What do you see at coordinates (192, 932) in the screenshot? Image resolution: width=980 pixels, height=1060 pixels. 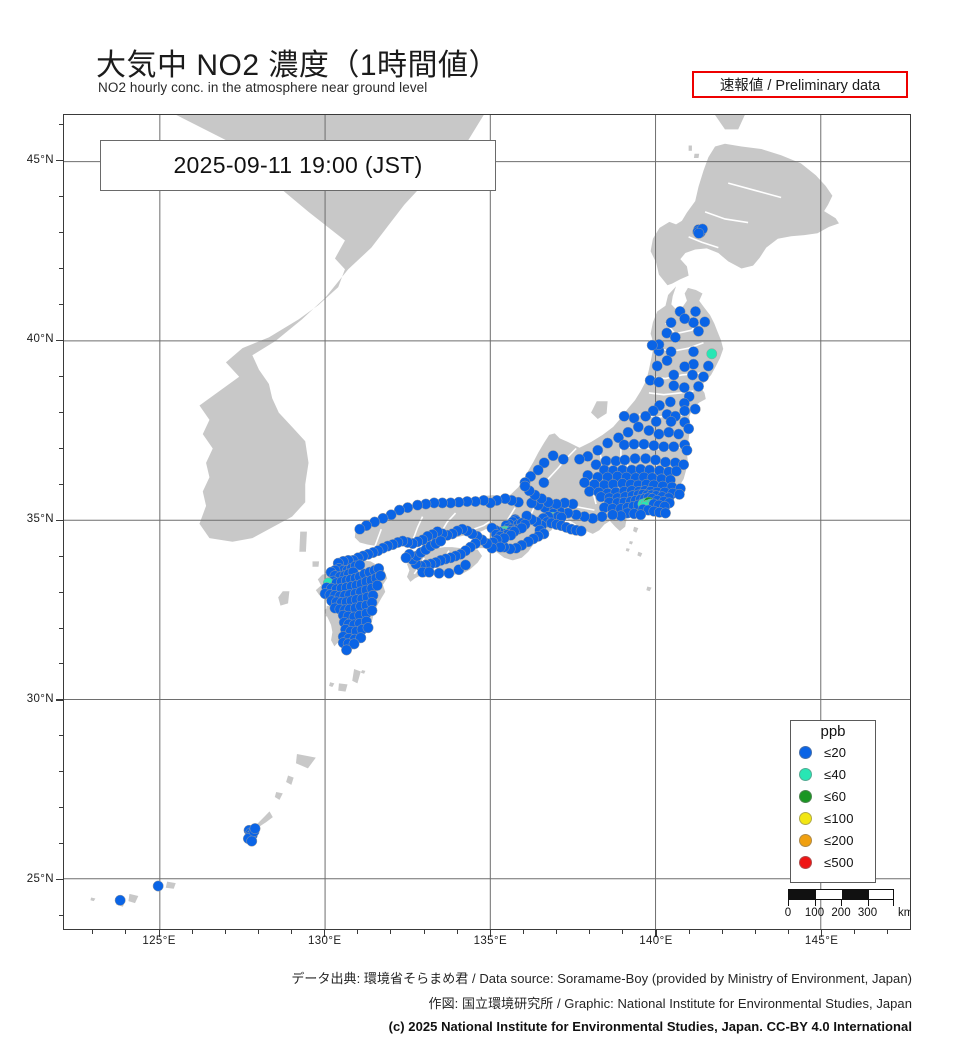 I see `axis-tick-x-minor` at bounding box center [192, 932].